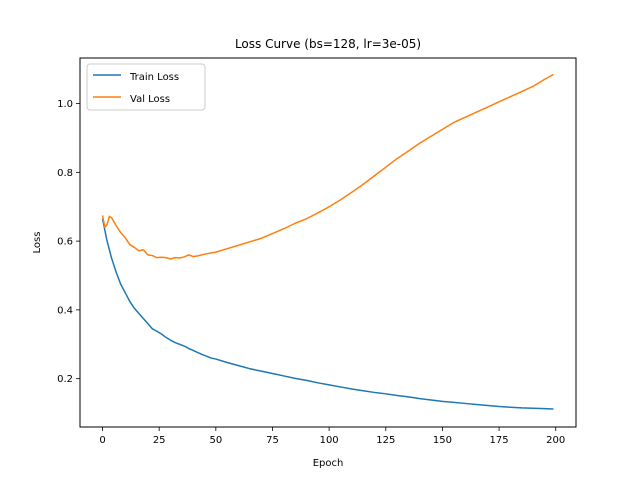 This screenshot has width=640, height=480. Describe the element at coordinates (65, 310) in the screenshot. I see `y-tick-label: 0.4` at that location.